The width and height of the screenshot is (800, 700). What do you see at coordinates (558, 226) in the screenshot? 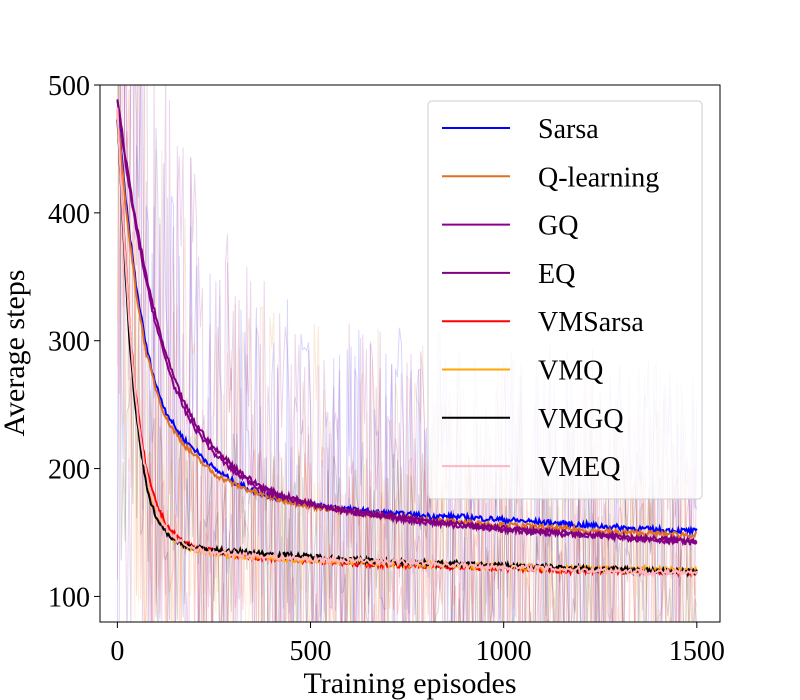
I see `legend-label-gq: GQ` at bounding box center [558, 226].